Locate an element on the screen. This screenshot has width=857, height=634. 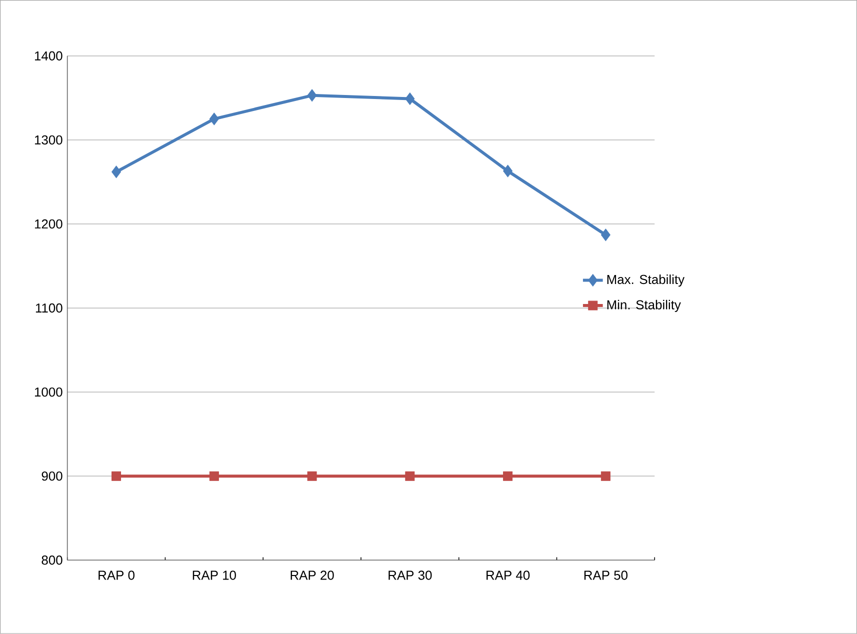
y-tick-label: 1100 is located at coordinates (49, 308).